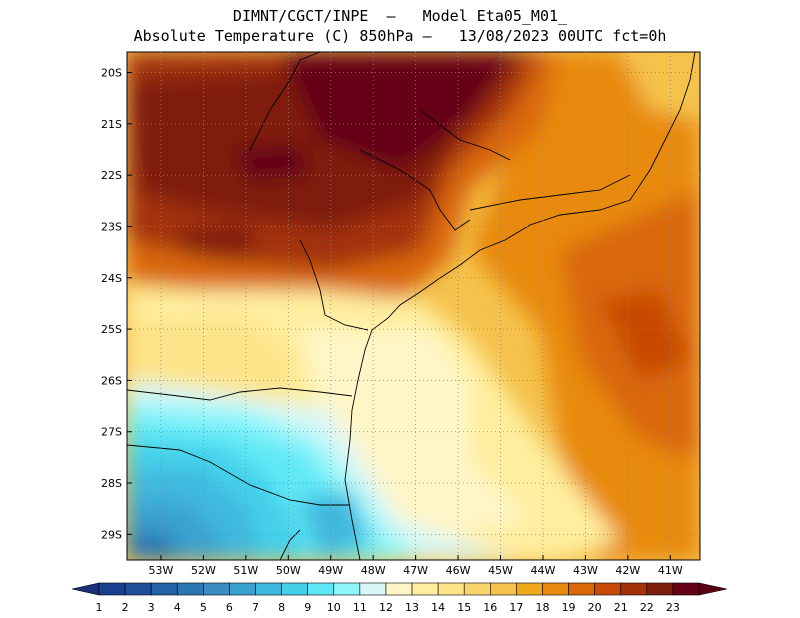 This screenshot has height=618, width=800. Describe the element at coordinates (595, 607) in the screenshot. I see `colorbar-label: 20` at that location.